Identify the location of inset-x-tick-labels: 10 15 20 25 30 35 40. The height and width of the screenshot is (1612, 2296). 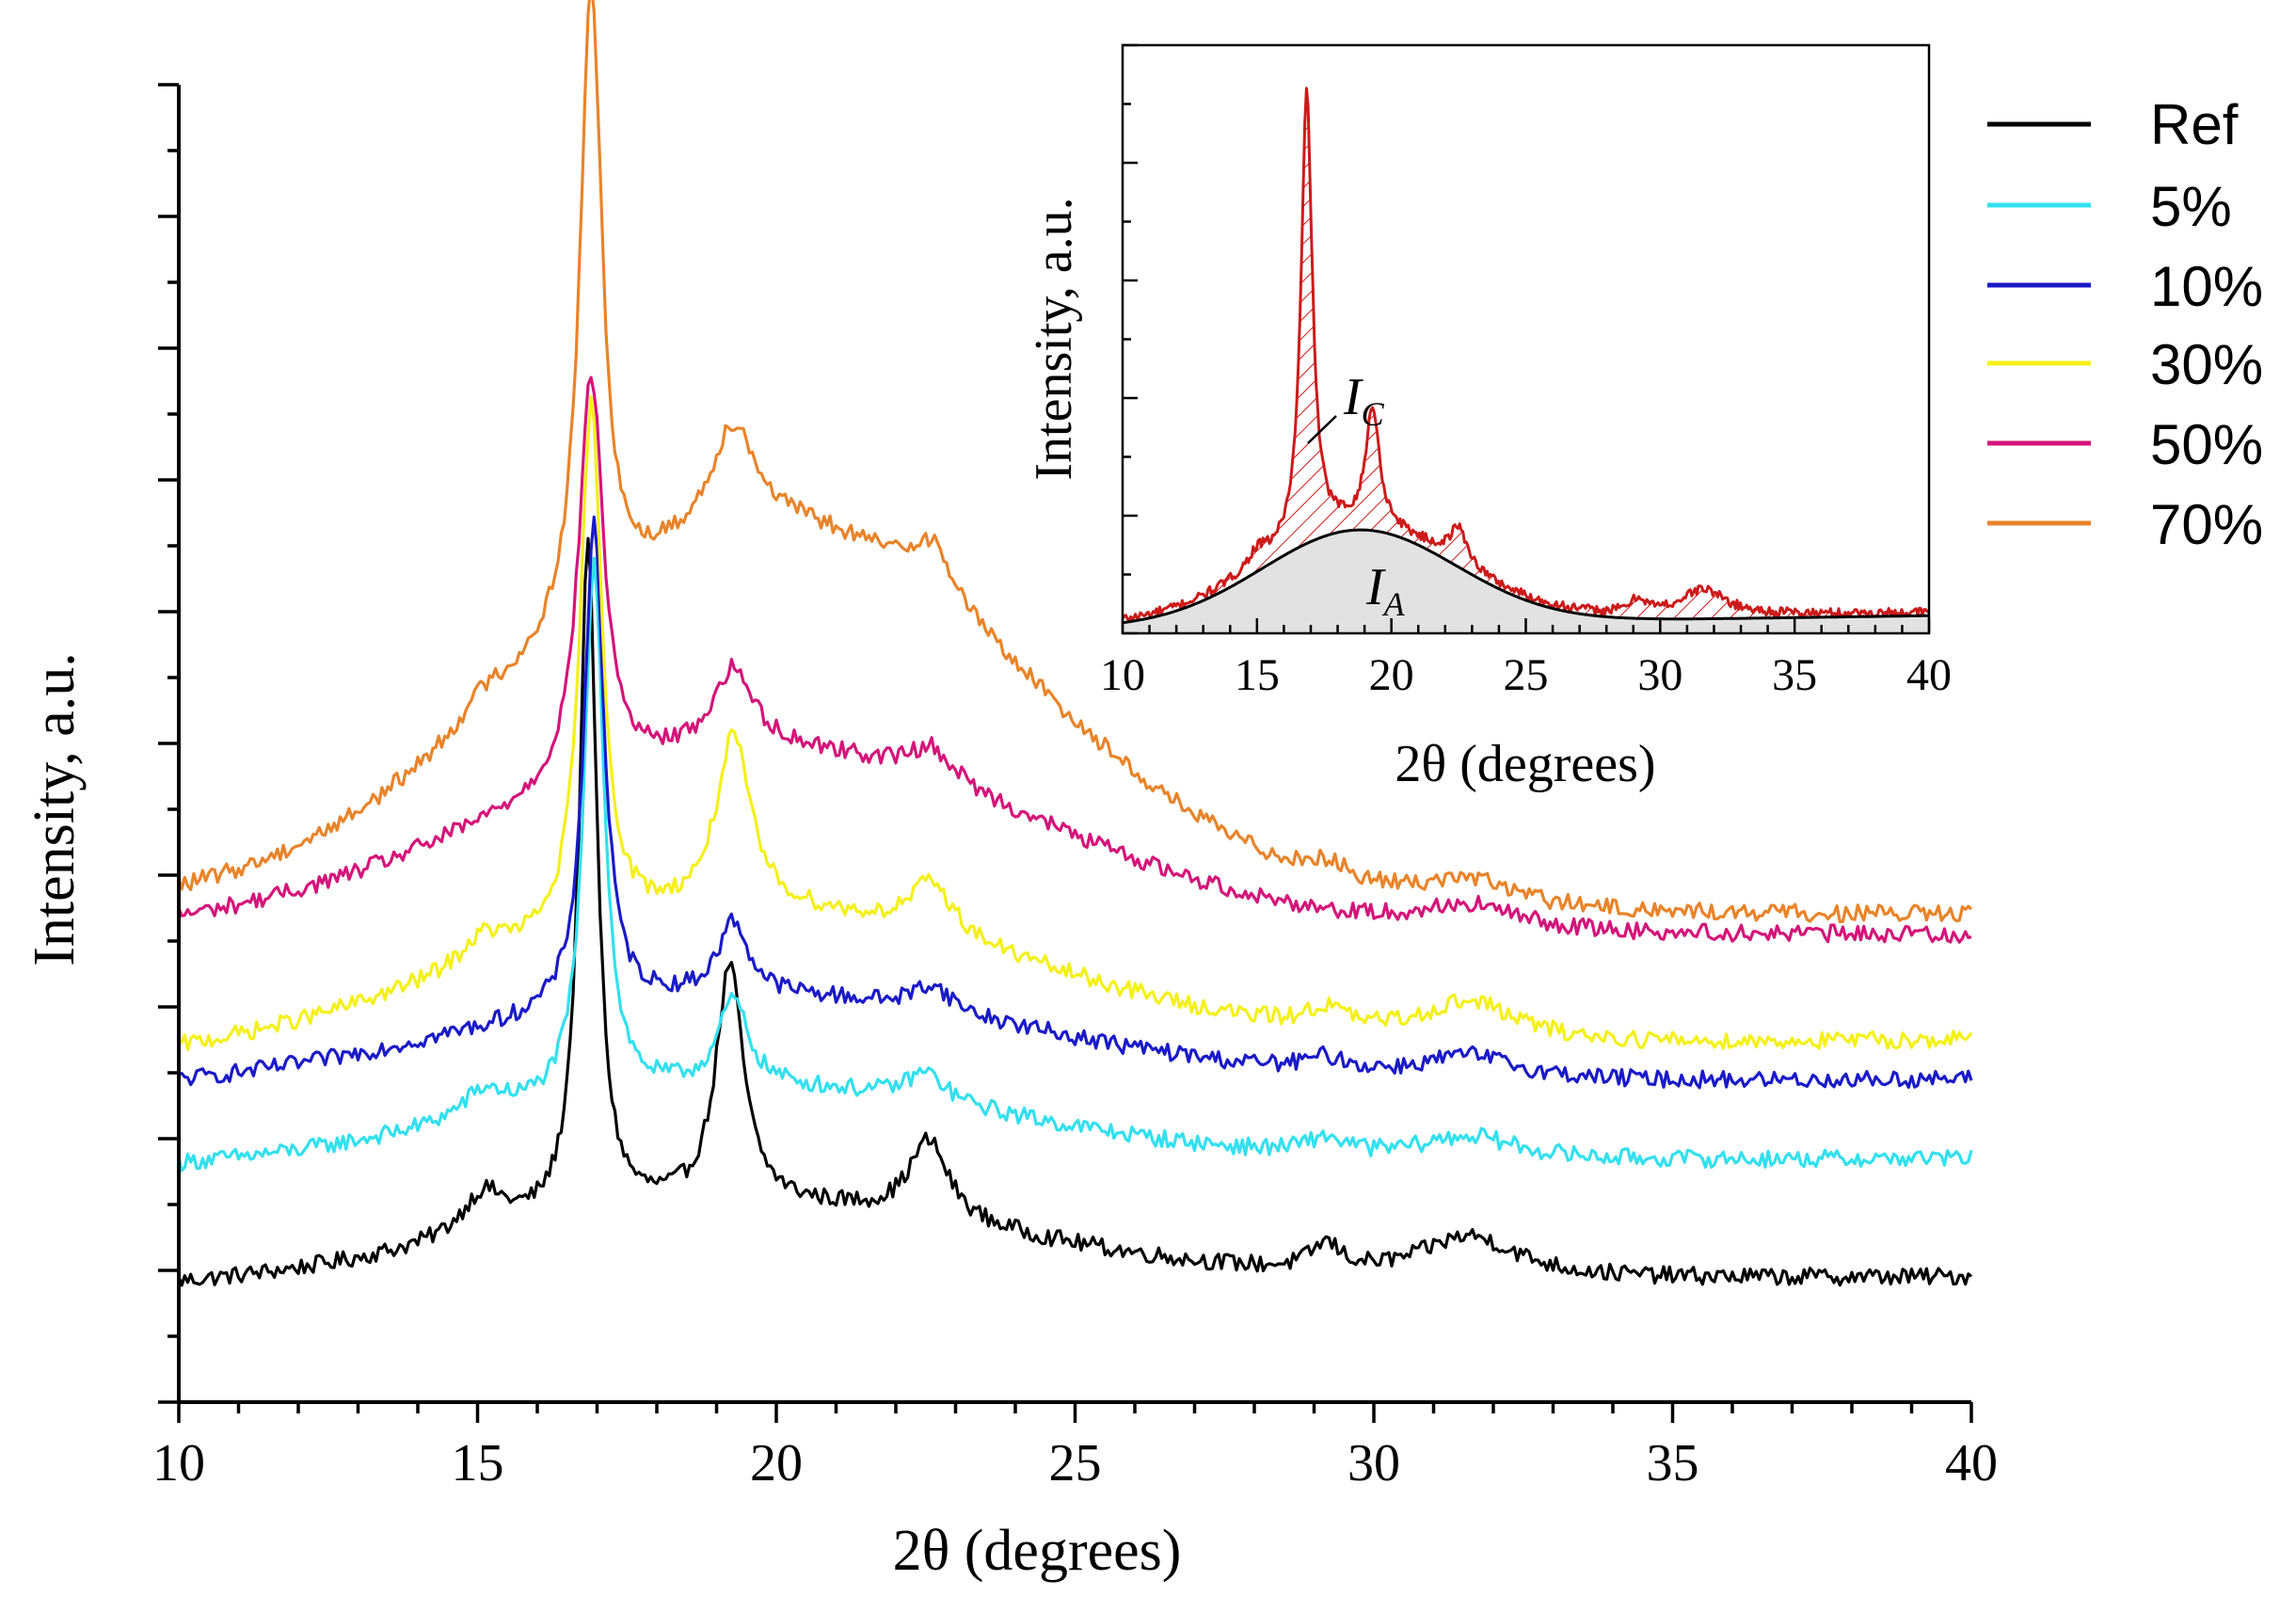
(1526, 675).